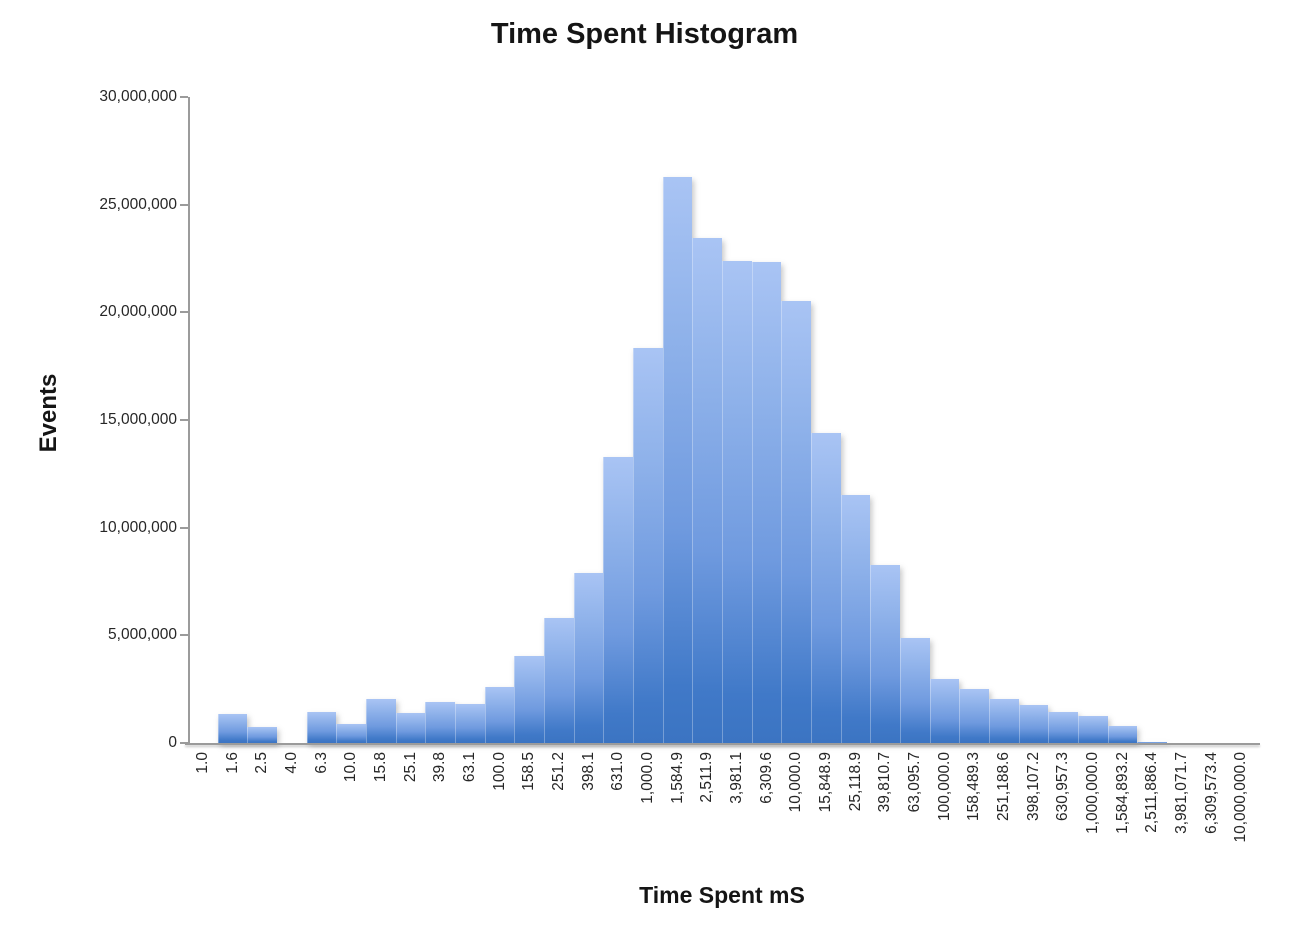  Describe the element at coordinates (1122, 793) in the screenshot. I see `x-tick-label: 1,584,893.2` at that location.